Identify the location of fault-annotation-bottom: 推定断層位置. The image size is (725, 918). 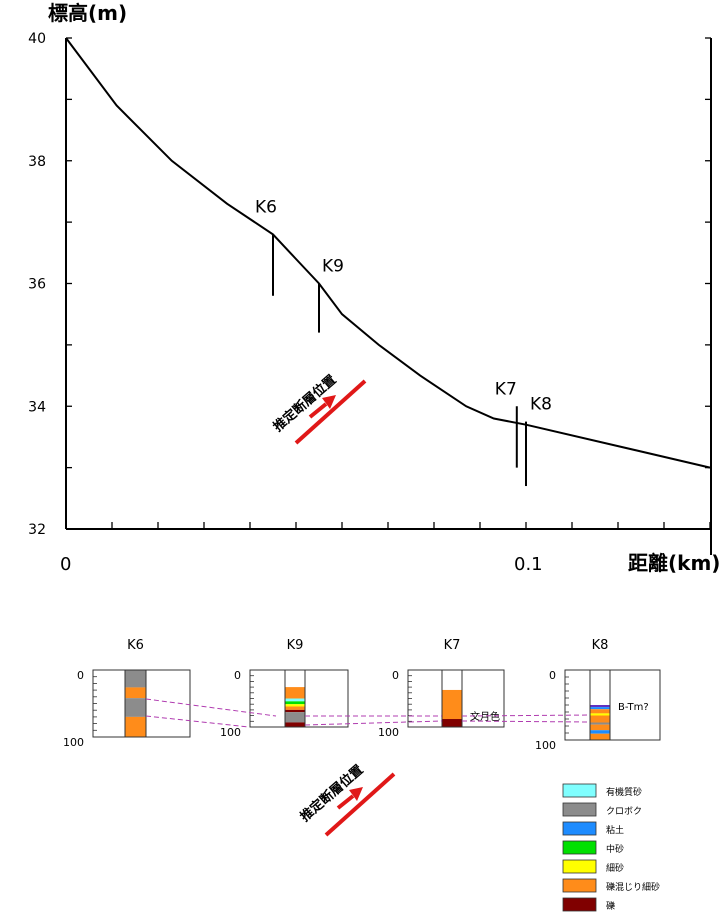
(346, 799).